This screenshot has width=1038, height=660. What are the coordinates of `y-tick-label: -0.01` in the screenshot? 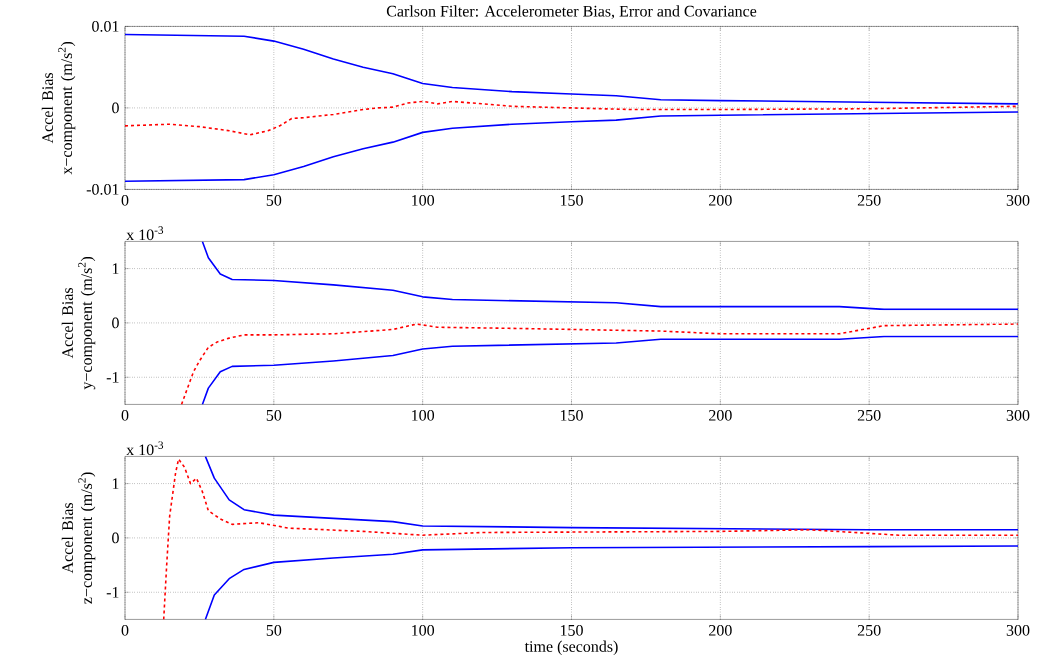 It's located at (102, 189).